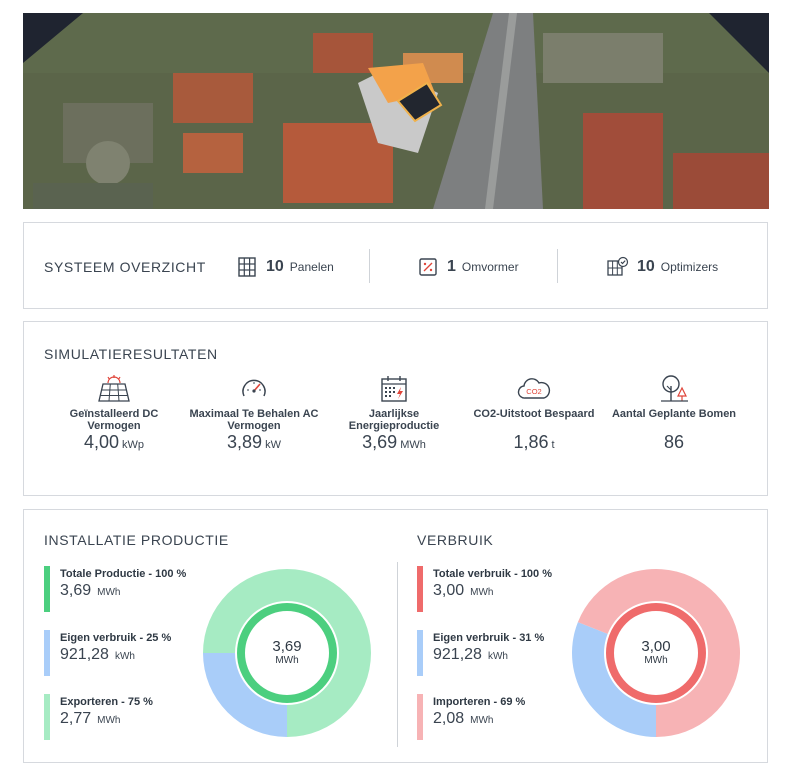 The image size is (800, 779). Describe the element at coordinates (131, 354) in the screenshot. I see `simulation-title: SIMULATIERESULTATEN` at that location.